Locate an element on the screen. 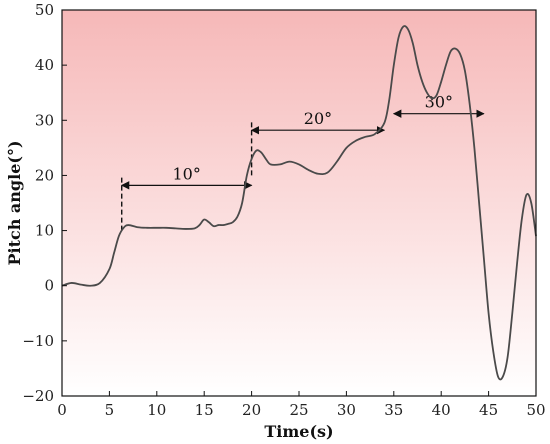  x-tick-label: 35 is located at coordinates (393, 410).